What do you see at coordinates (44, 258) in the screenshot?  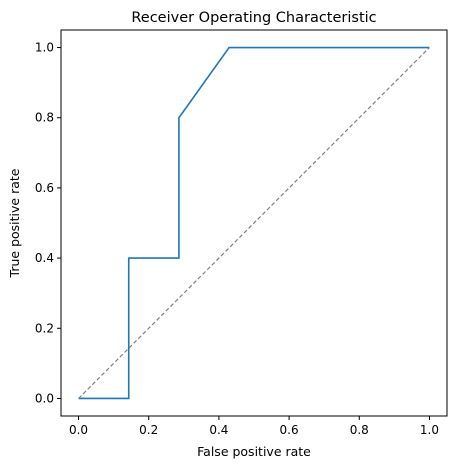 I see `y-tick-label: 0.4` at bounding box center [44, 258].